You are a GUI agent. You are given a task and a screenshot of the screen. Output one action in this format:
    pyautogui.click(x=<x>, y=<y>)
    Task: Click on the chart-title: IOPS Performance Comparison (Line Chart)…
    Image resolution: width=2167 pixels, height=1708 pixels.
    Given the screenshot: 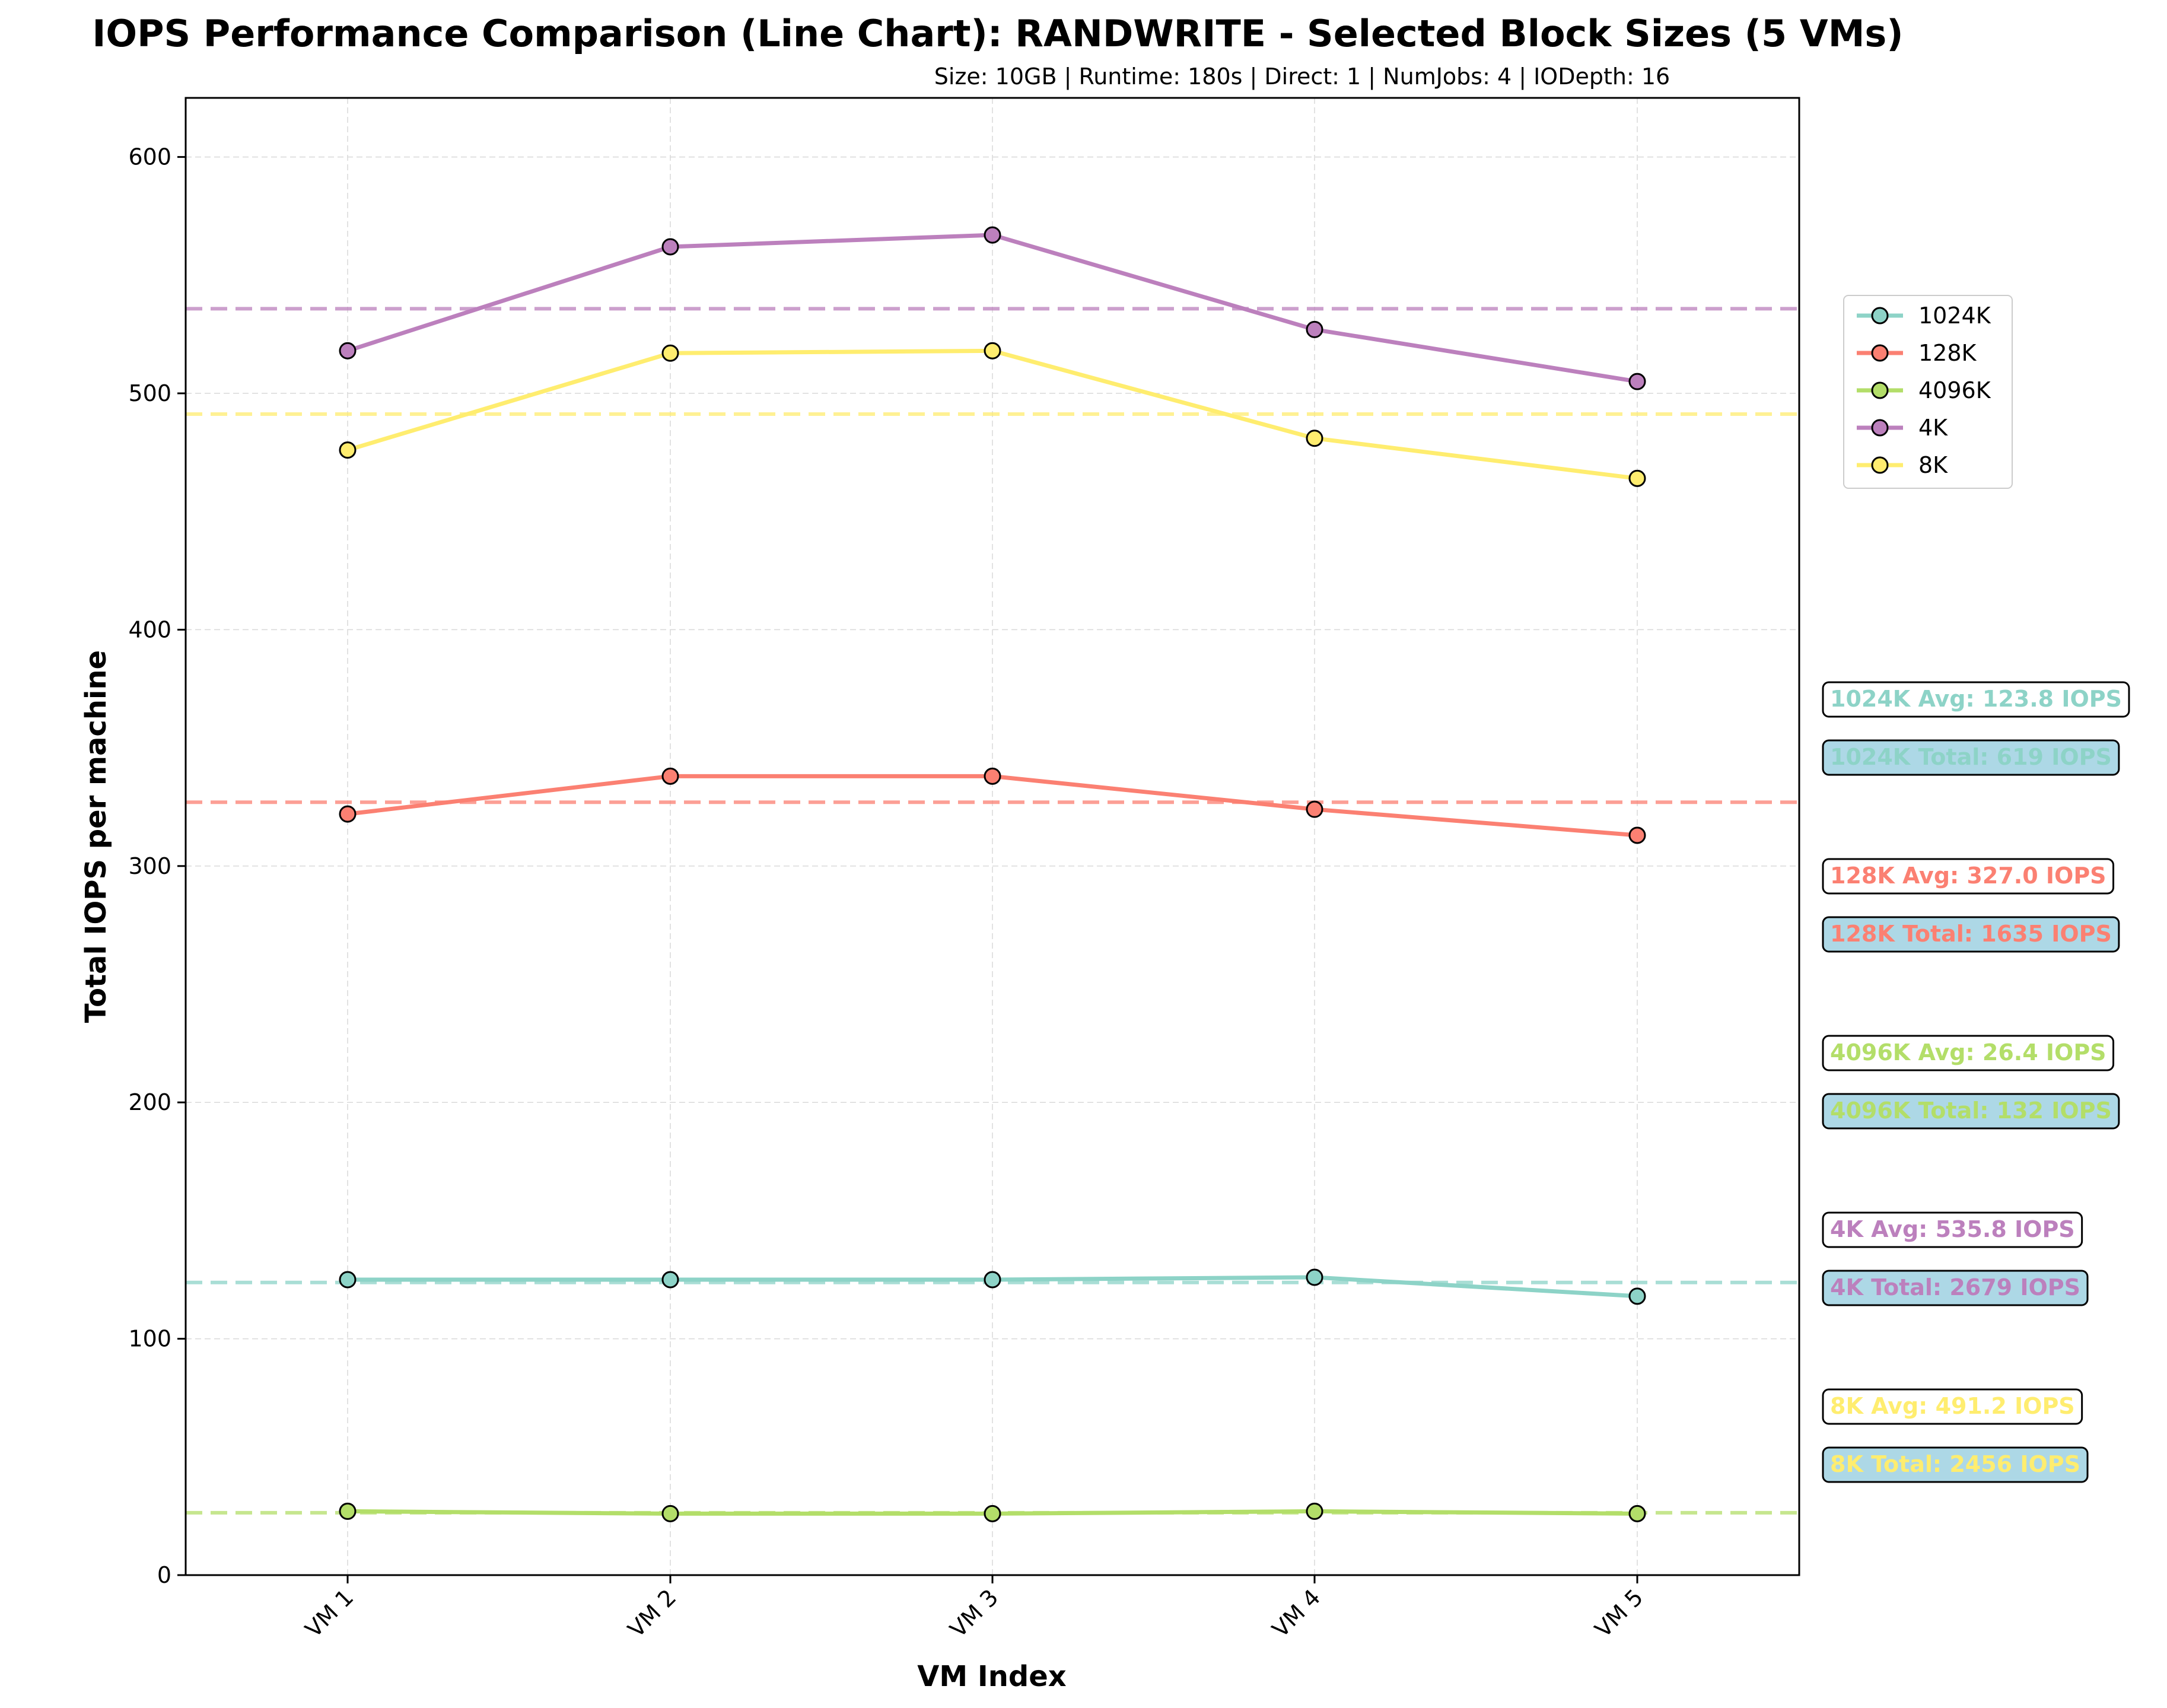 What is the action you would take?
    pyautogui.click(x=998, y=33)
    